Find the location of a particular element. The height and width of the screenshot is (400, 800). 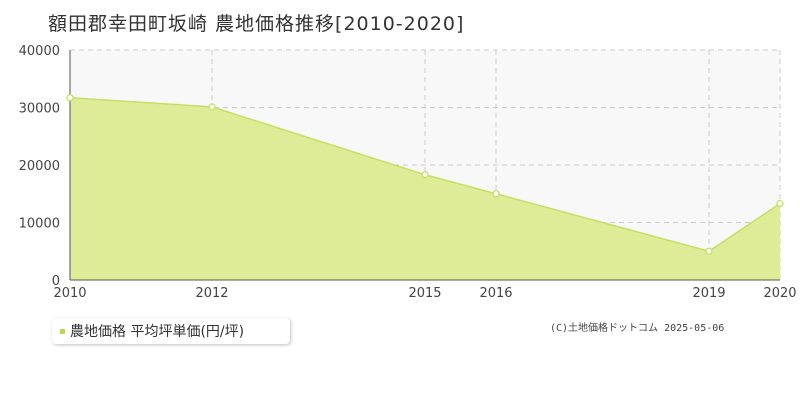

legend: 農地価格 平均坪単価(円/坪) is located at coordinates (171, 331).